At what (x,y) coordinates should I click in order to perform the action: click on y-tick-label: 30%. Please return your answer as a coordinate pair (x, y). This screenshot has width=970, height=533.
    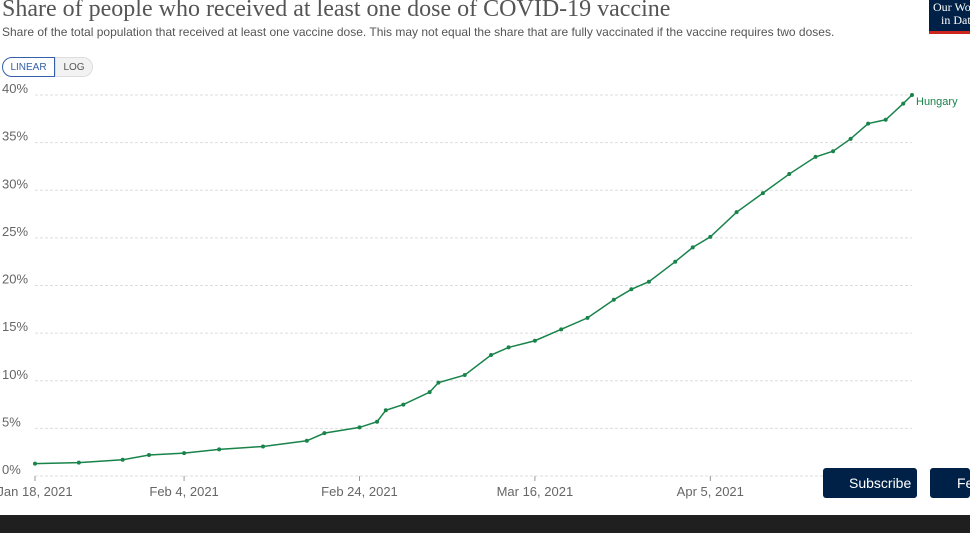
    Looking at the image, I should click on (15, 183).